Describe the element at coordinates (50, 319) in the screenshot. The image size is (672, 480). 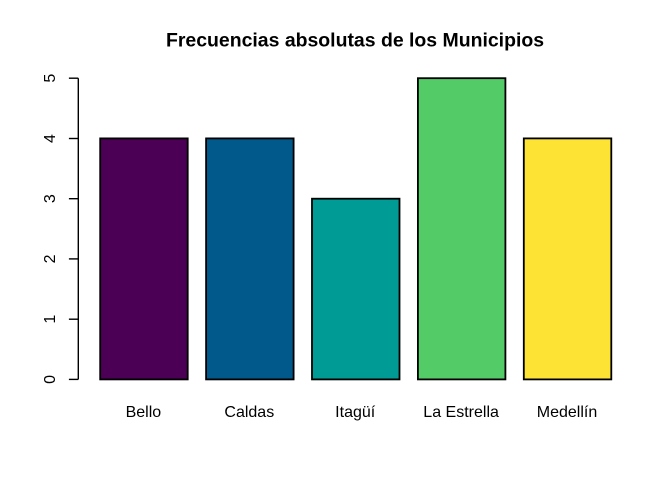
I see `svg-text: 1` at that location.